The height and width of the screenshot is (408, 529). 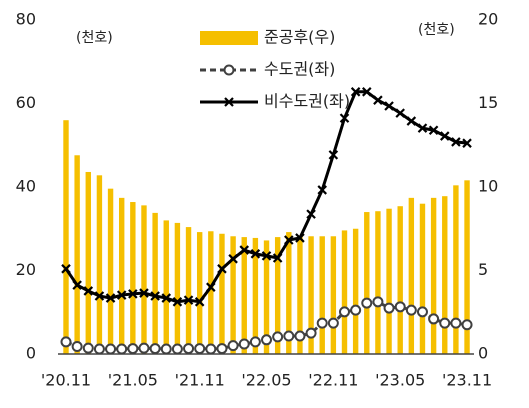 I want to click on legend-entry: 수도권(좌), so click(x=267, y=69).